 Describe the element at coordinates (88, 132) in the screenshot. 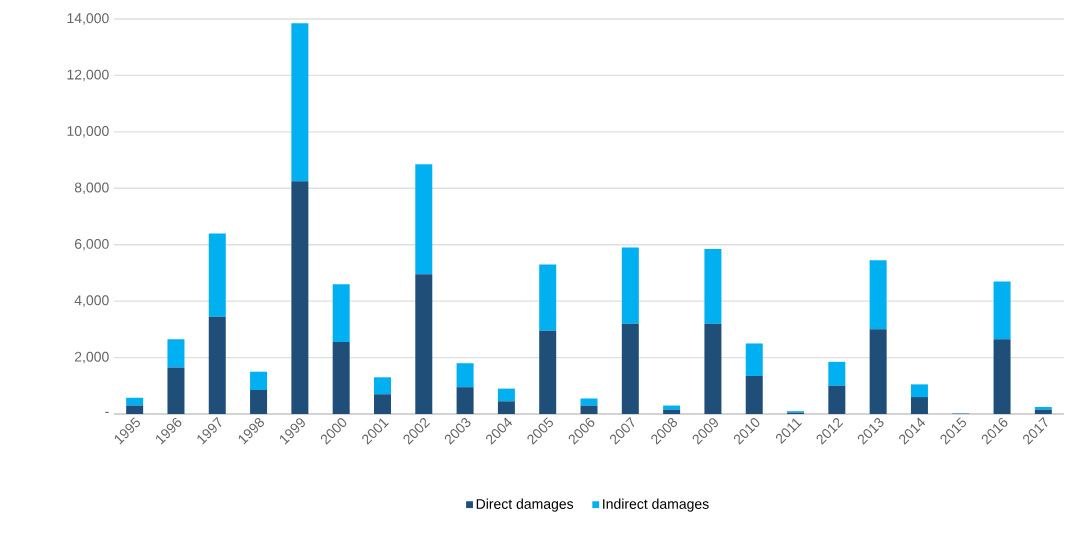

I see `y-tick-label: 10,000` at that location.